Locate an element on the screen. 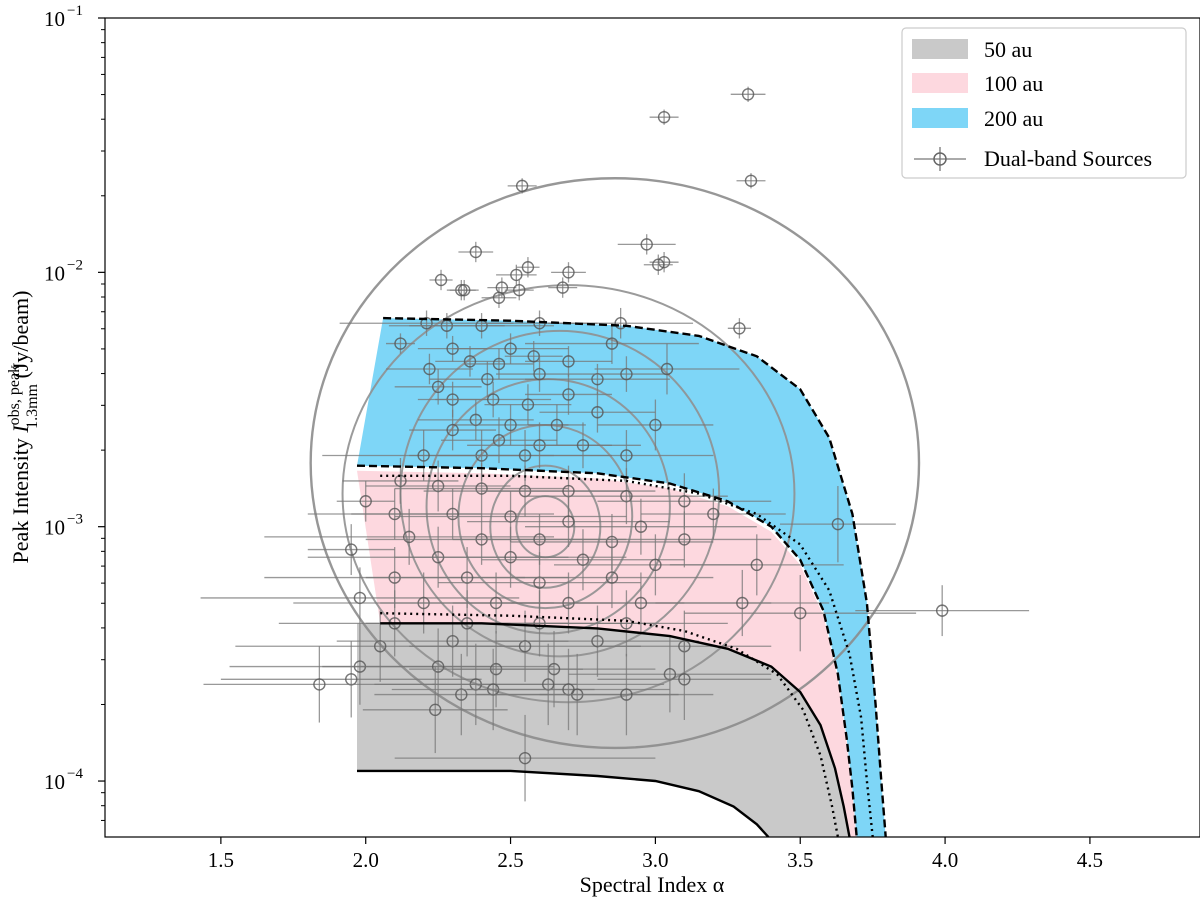 Image resolution: width=1200 pixels, height=904 pixels. y-axis-label-main: Peak Intensity is located at coordinates (20, 498).